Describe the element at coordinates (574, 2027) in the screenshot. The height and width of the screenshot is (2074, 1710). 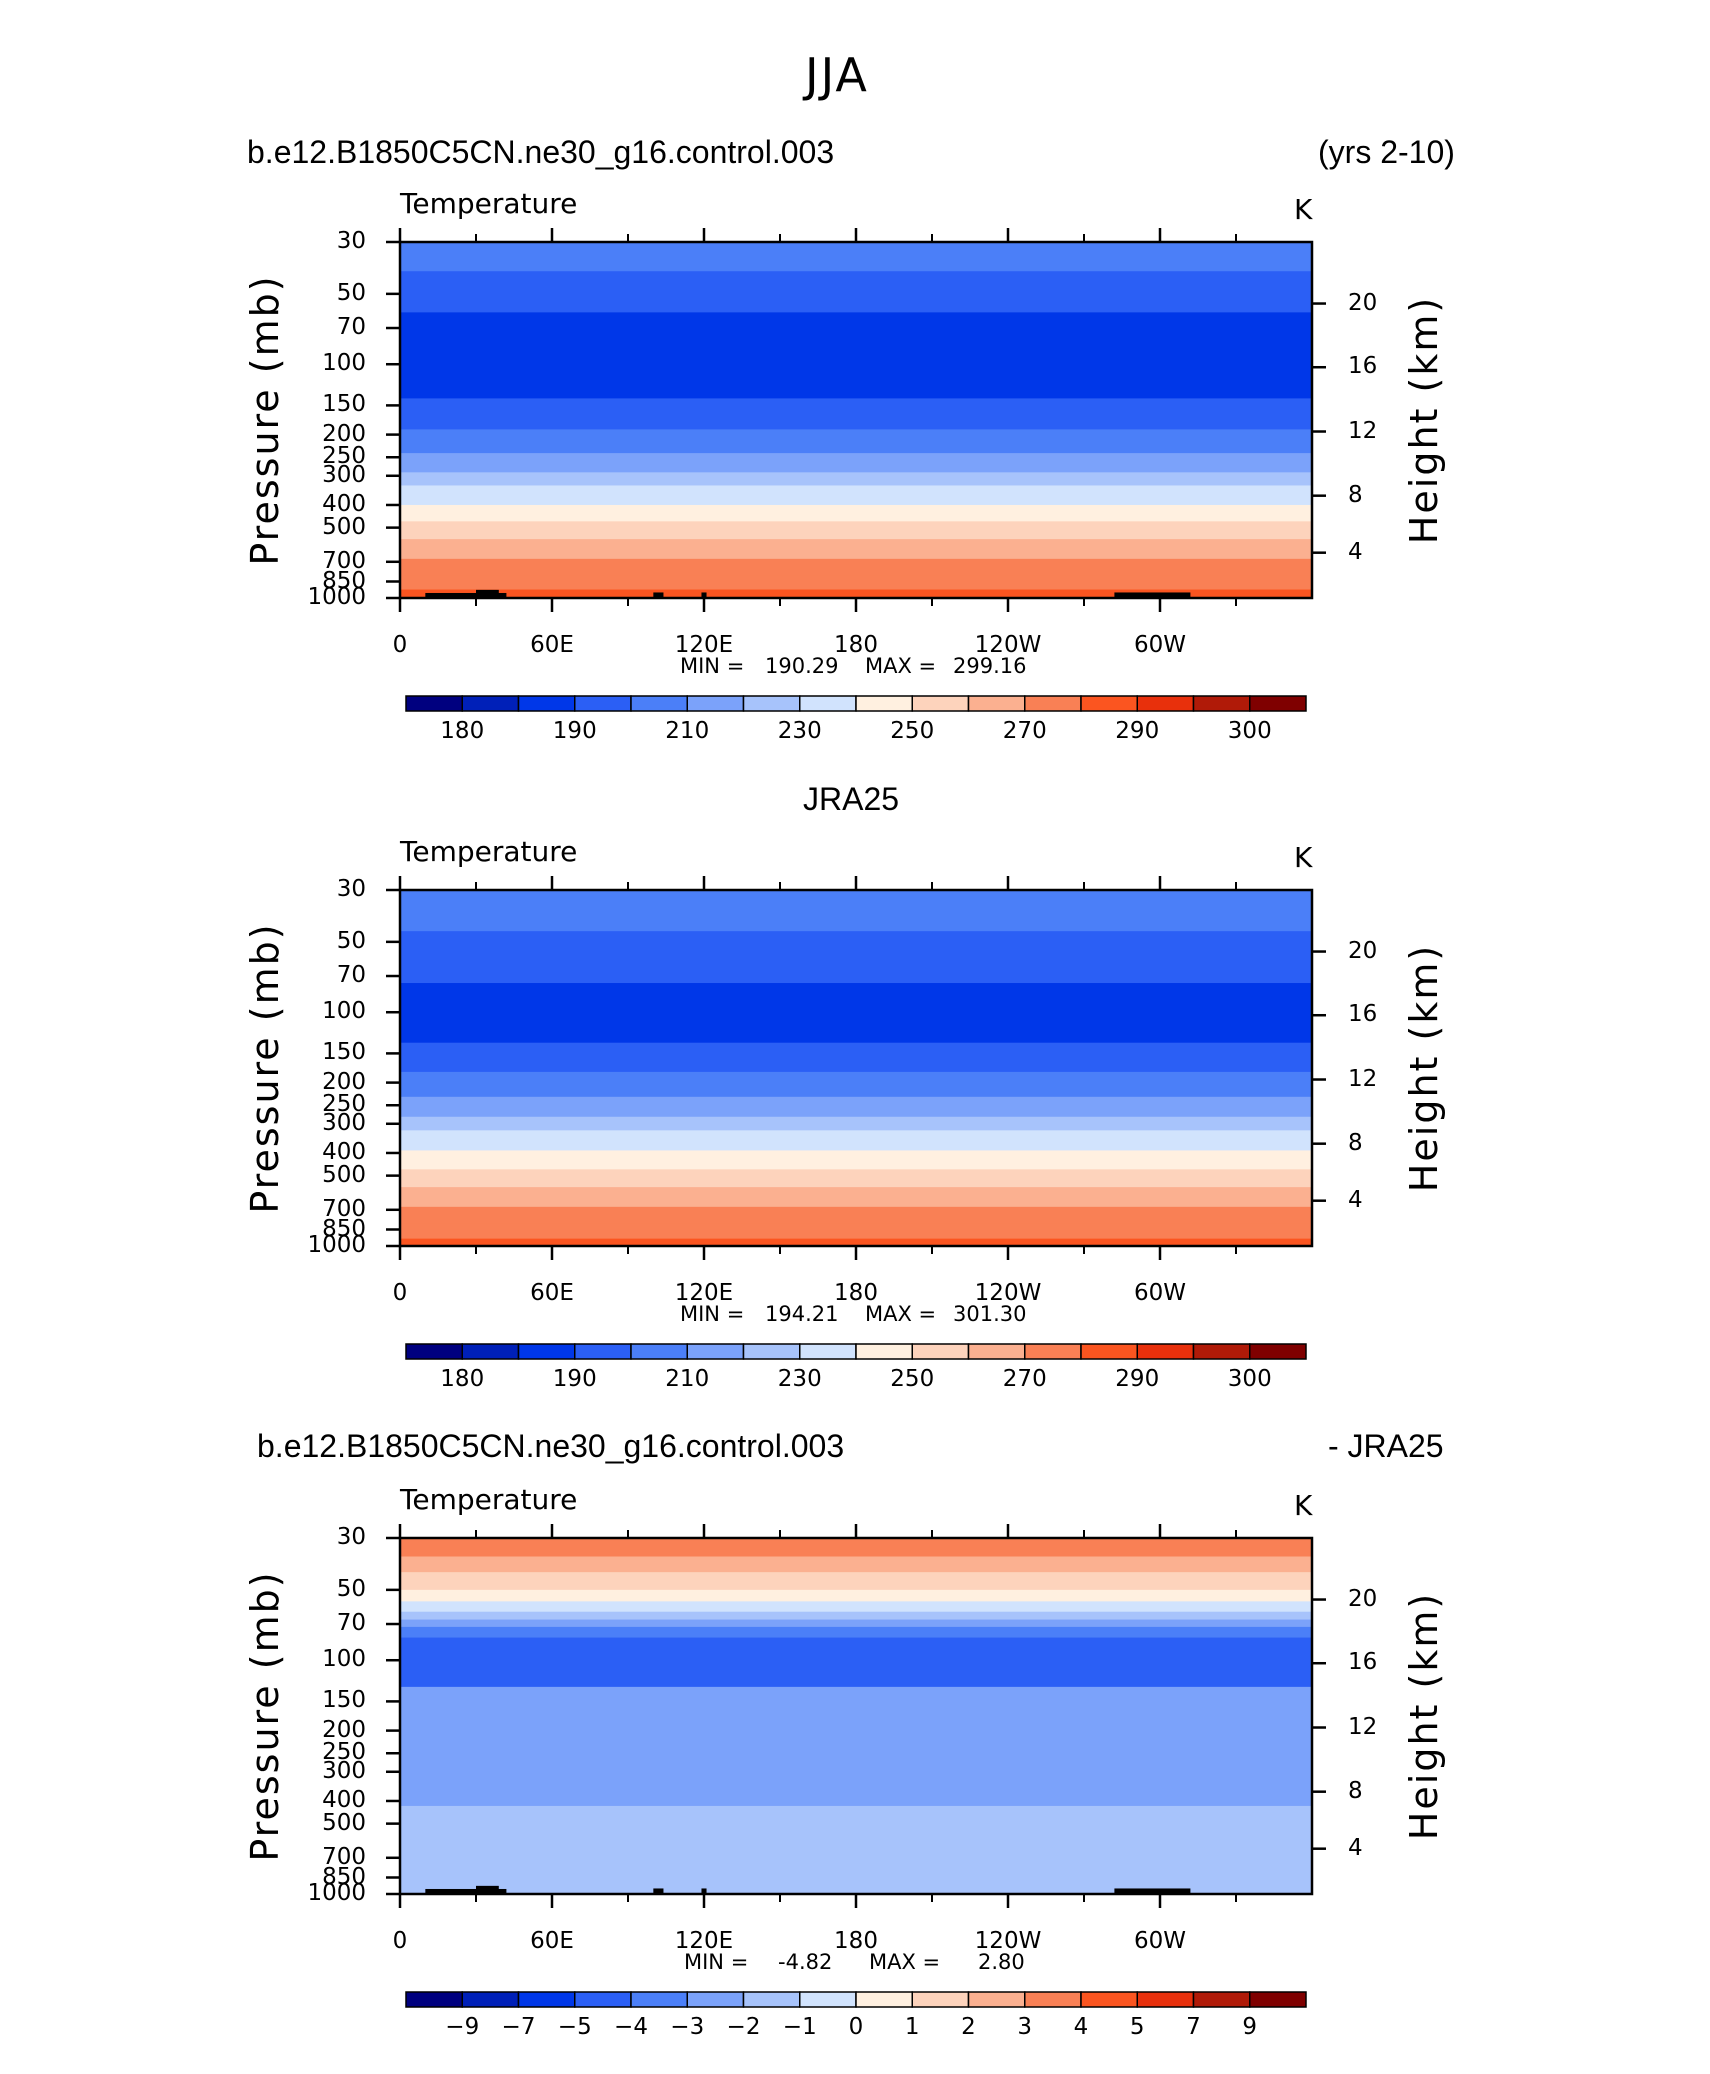
I see `colorbar-label: −5` at that location.